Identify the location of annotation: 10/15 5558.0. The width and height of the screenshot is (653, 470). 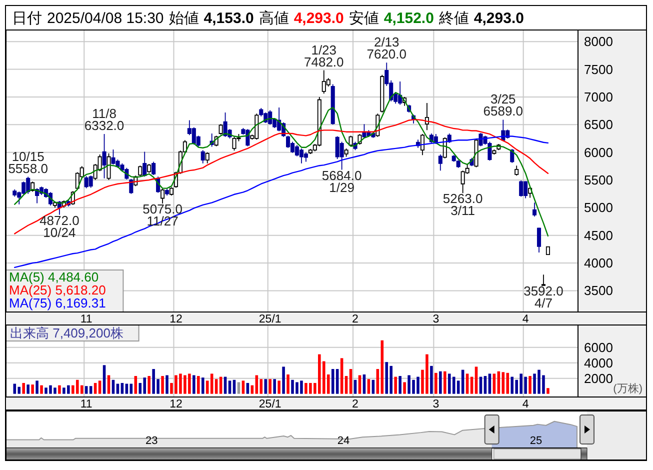
(28, 162).